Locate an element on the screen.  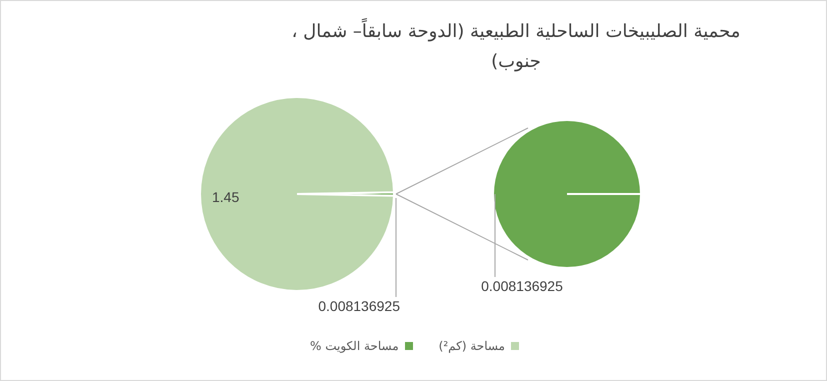
data-label: 1.45 is located at coordinates (226, 196).